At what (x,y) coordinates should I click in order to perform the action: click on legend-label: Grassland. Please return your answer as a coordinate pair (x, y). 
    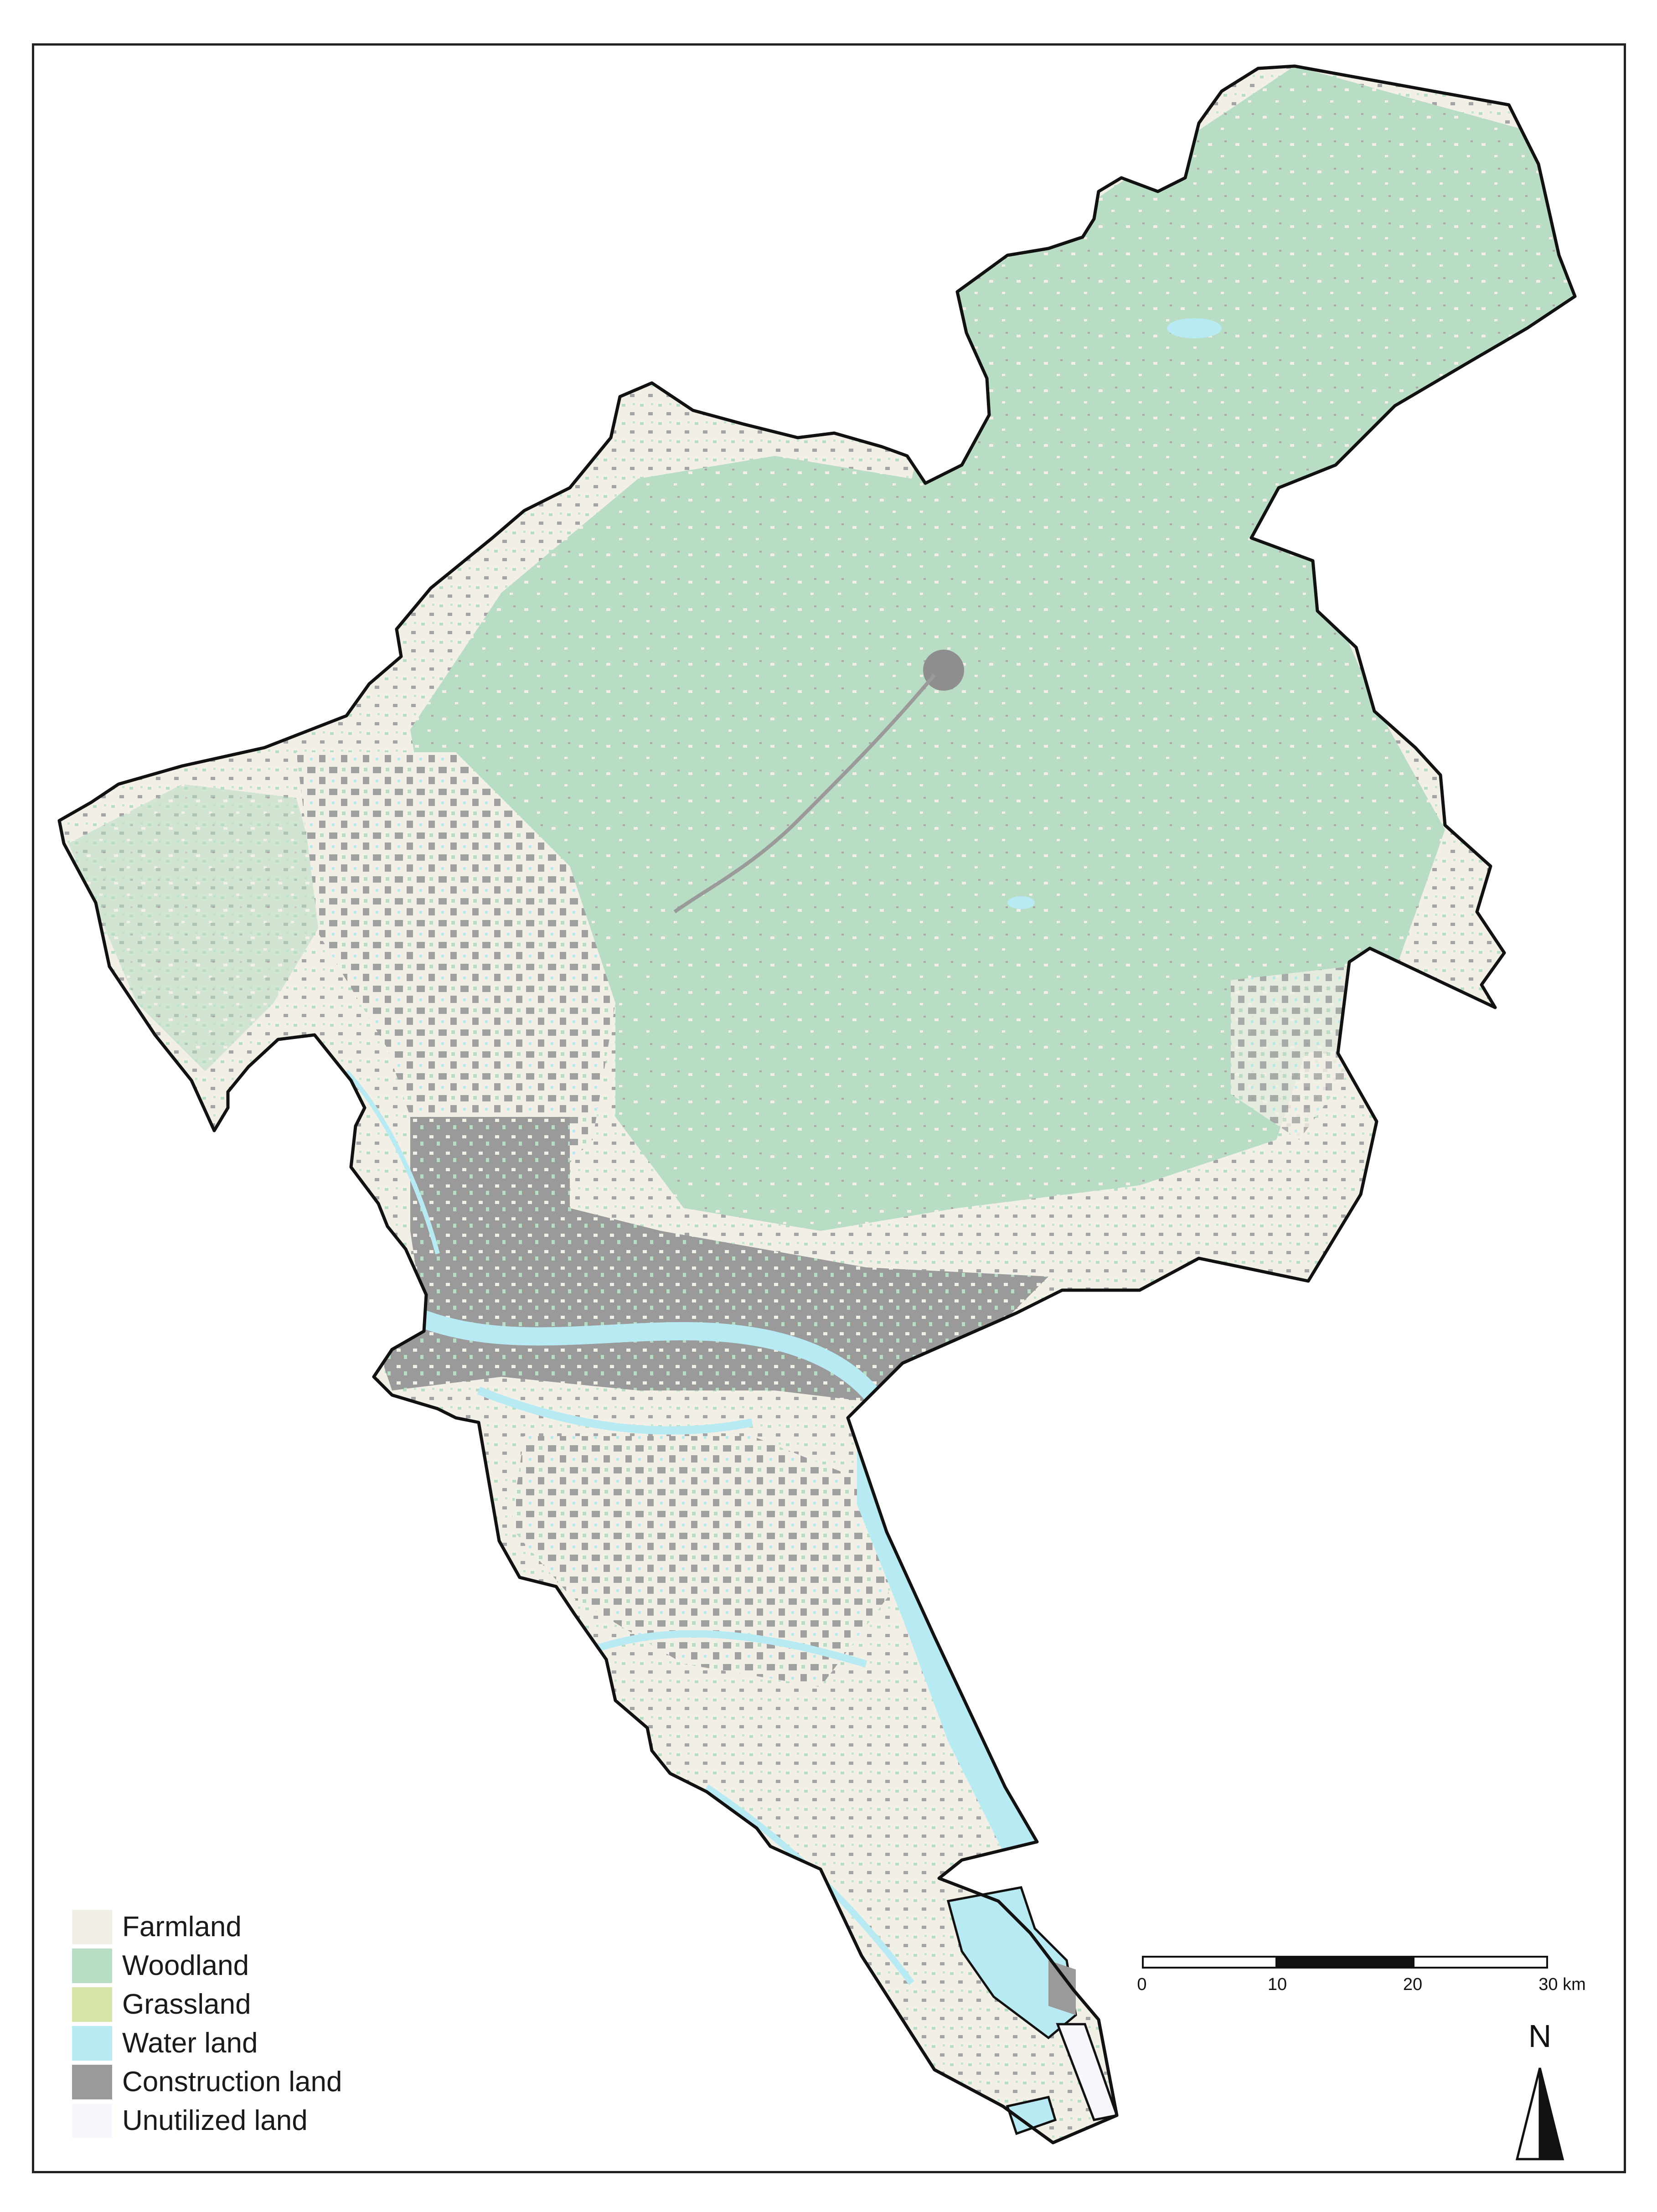
    Looking at the image, I should click on (186, 2004).